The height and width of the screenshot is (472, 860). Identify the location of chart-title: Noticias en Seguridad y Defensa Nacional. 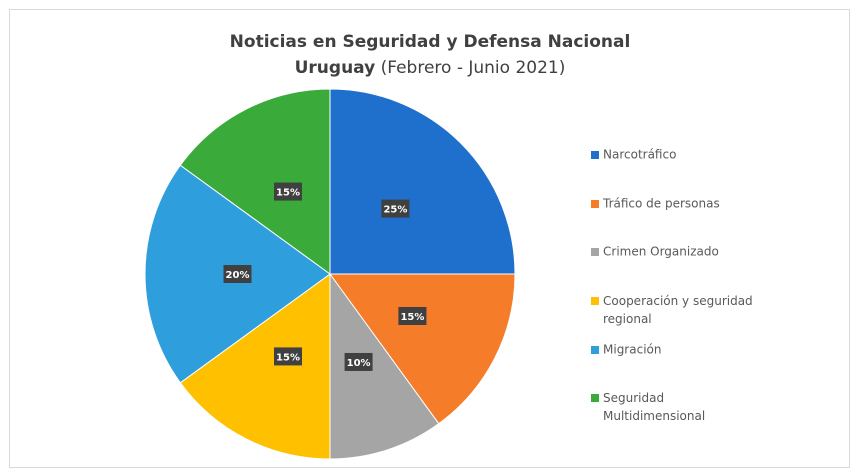
(430, 42).